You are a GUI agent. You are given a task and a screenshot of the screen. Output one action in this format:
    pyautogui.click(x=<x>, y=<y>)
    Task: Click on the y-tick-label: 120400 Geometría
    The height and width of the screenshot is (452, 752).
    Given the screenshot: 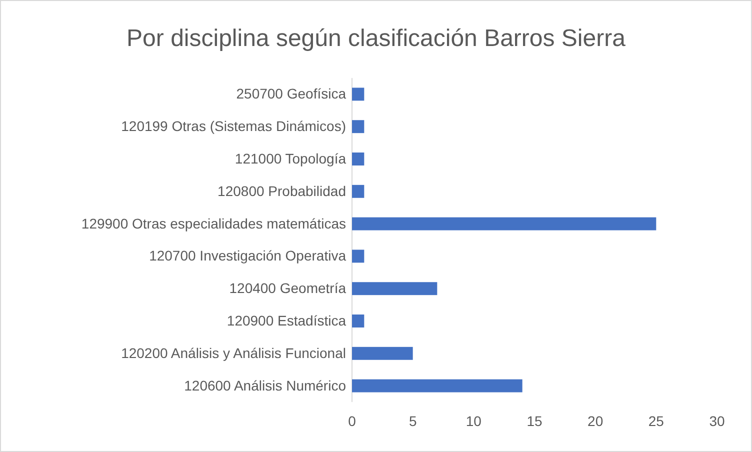 What is the action you would take?
    pyautogui.click(x=287, y=288)
    